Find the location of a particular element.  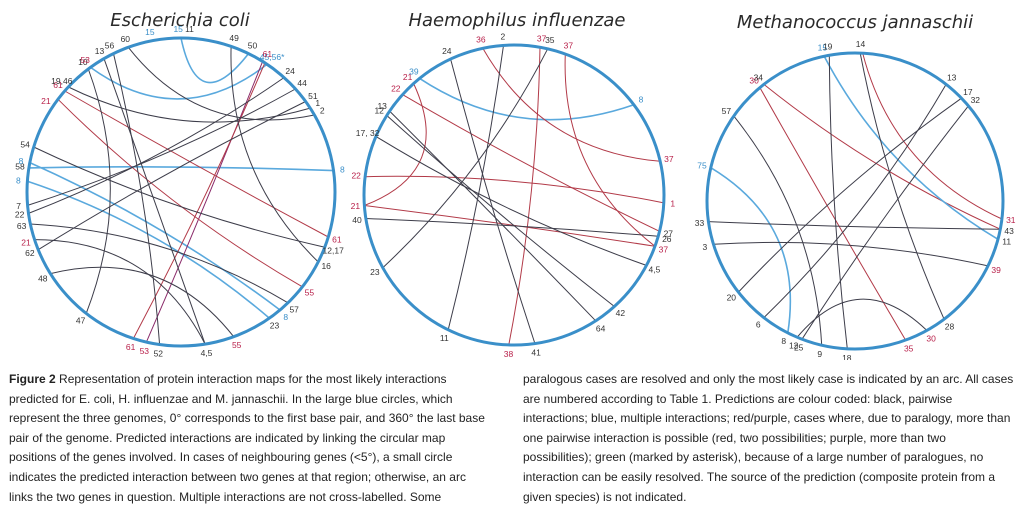

gene-label: 44 is located at coordinates (302, 83).